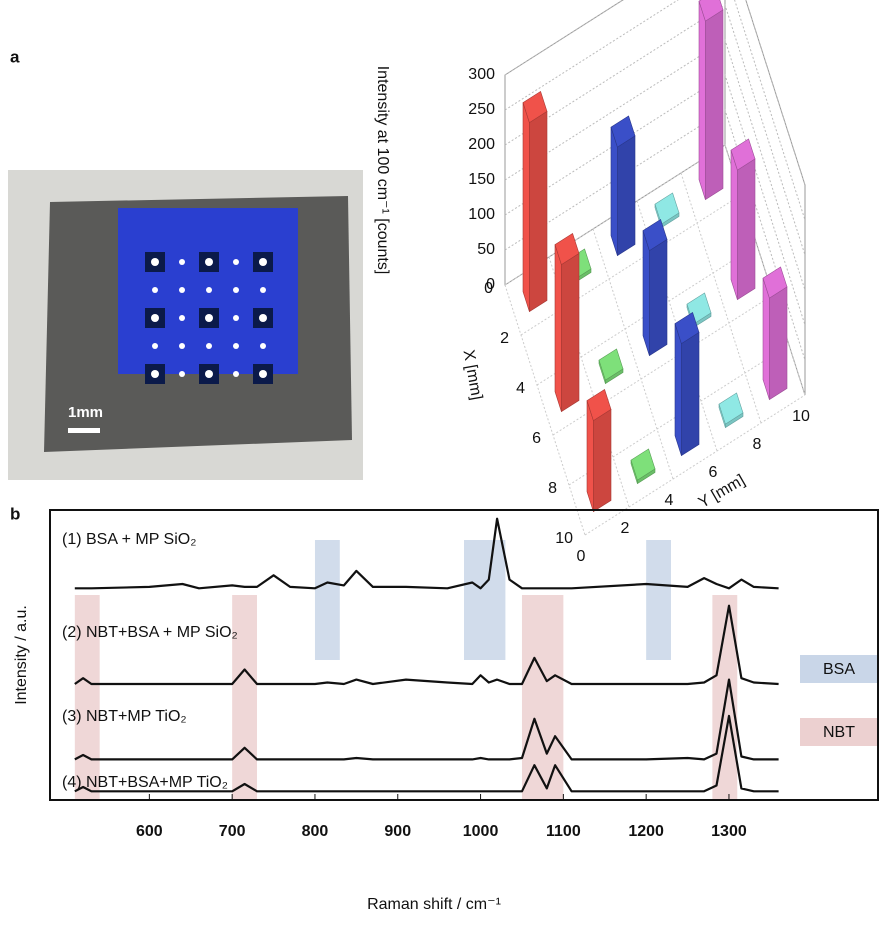  Describe the element at coordinates (129, 539) in the screenshot. I see `series-label: (1) BSA + MP SiO₂` at that location.